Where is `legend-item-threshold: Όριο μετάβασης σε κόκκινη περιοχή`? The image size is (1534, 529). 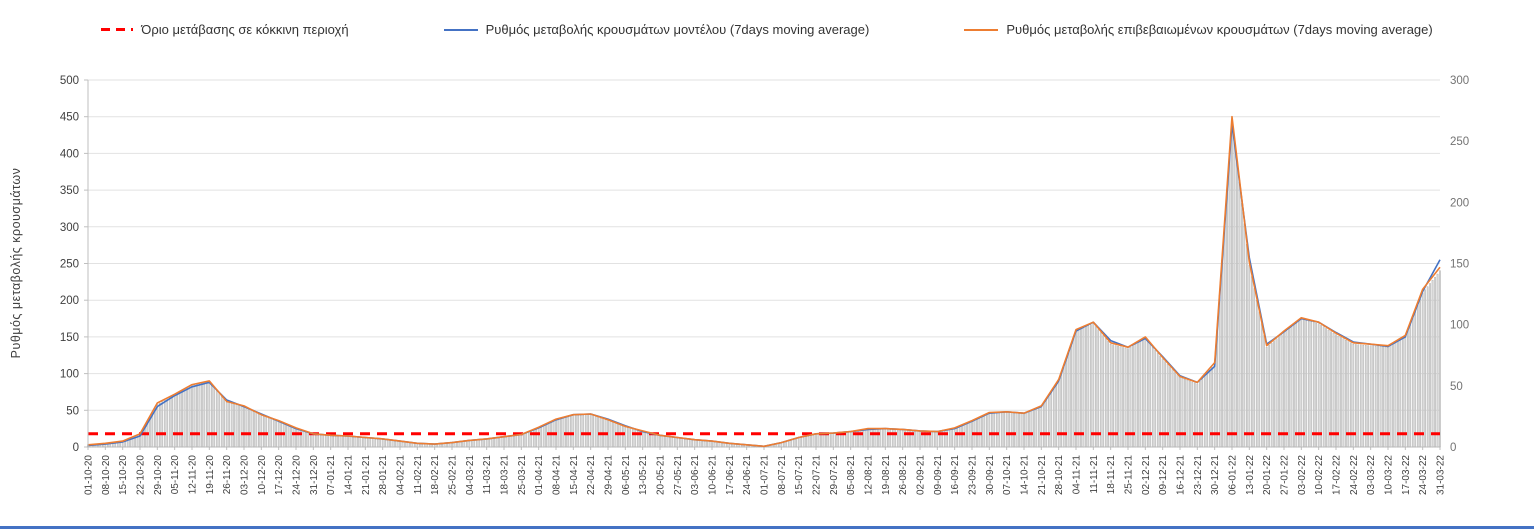 legend-item-threshold: Όριο μετάβασης σε κόκκινη περιοχή is located at coordinates (225, 29).